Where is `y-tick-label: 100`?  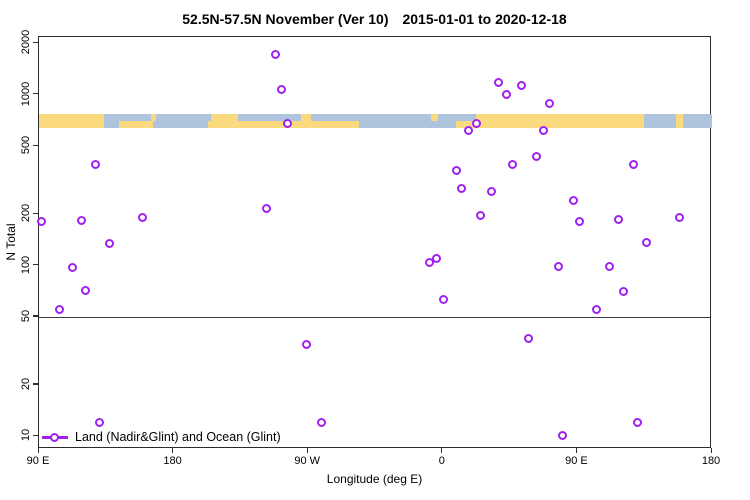 y-tick-label: 100 is located at coordinates (26, 264).